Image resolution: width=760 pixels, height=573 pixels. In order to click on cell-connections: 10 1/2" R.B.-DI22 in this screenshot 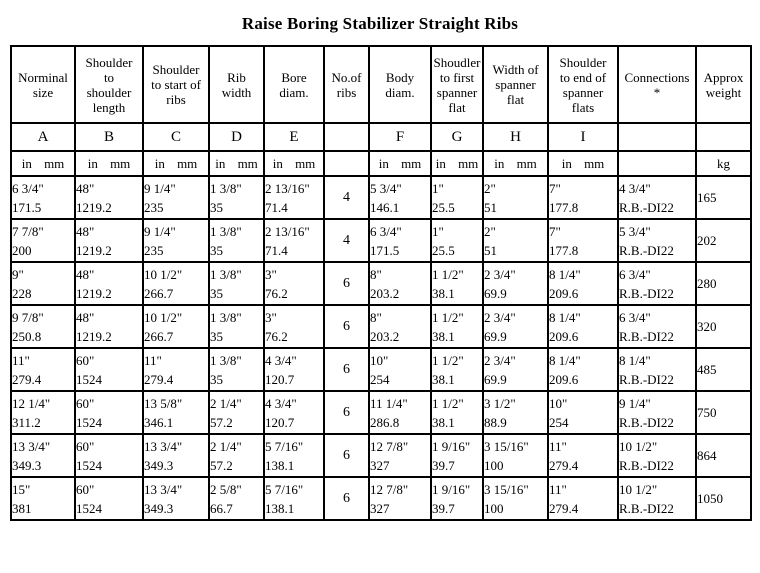, I will do `click(657, 455)`.